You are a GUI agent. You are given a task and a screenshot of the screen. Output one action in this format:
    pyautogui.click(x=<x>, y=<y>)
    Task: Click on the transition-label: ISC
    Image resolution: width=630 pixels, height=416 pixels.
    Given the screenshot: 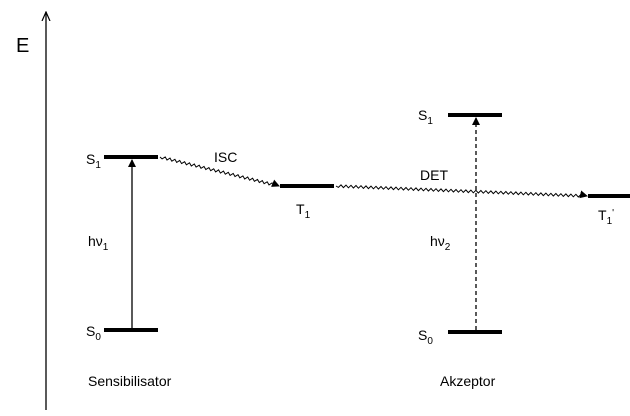 What is the action you would take?
    pyautogui.click(x=225, y=157)
    